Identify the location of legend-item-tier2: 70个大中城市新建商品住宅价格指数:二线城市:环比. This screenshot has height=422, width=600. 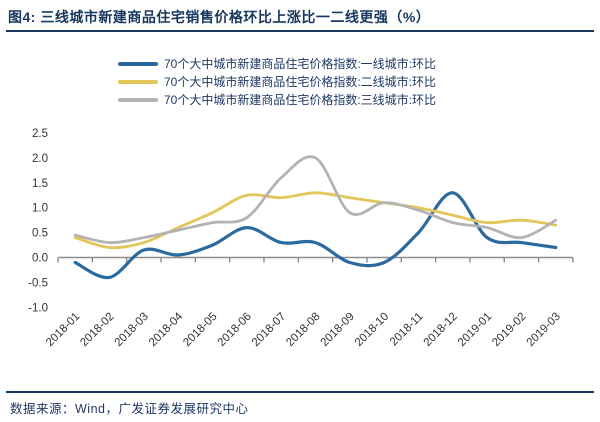
(277, 82).